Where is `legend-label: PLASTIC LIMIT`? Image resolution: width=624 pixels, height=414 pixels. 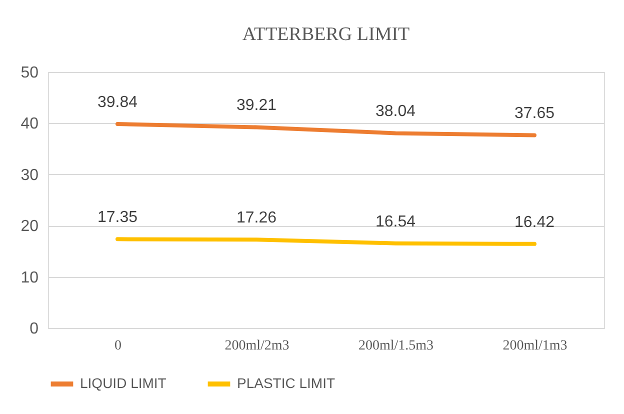 legend-label: PLASTIC LIMIT is located at coordinates (286, 383).